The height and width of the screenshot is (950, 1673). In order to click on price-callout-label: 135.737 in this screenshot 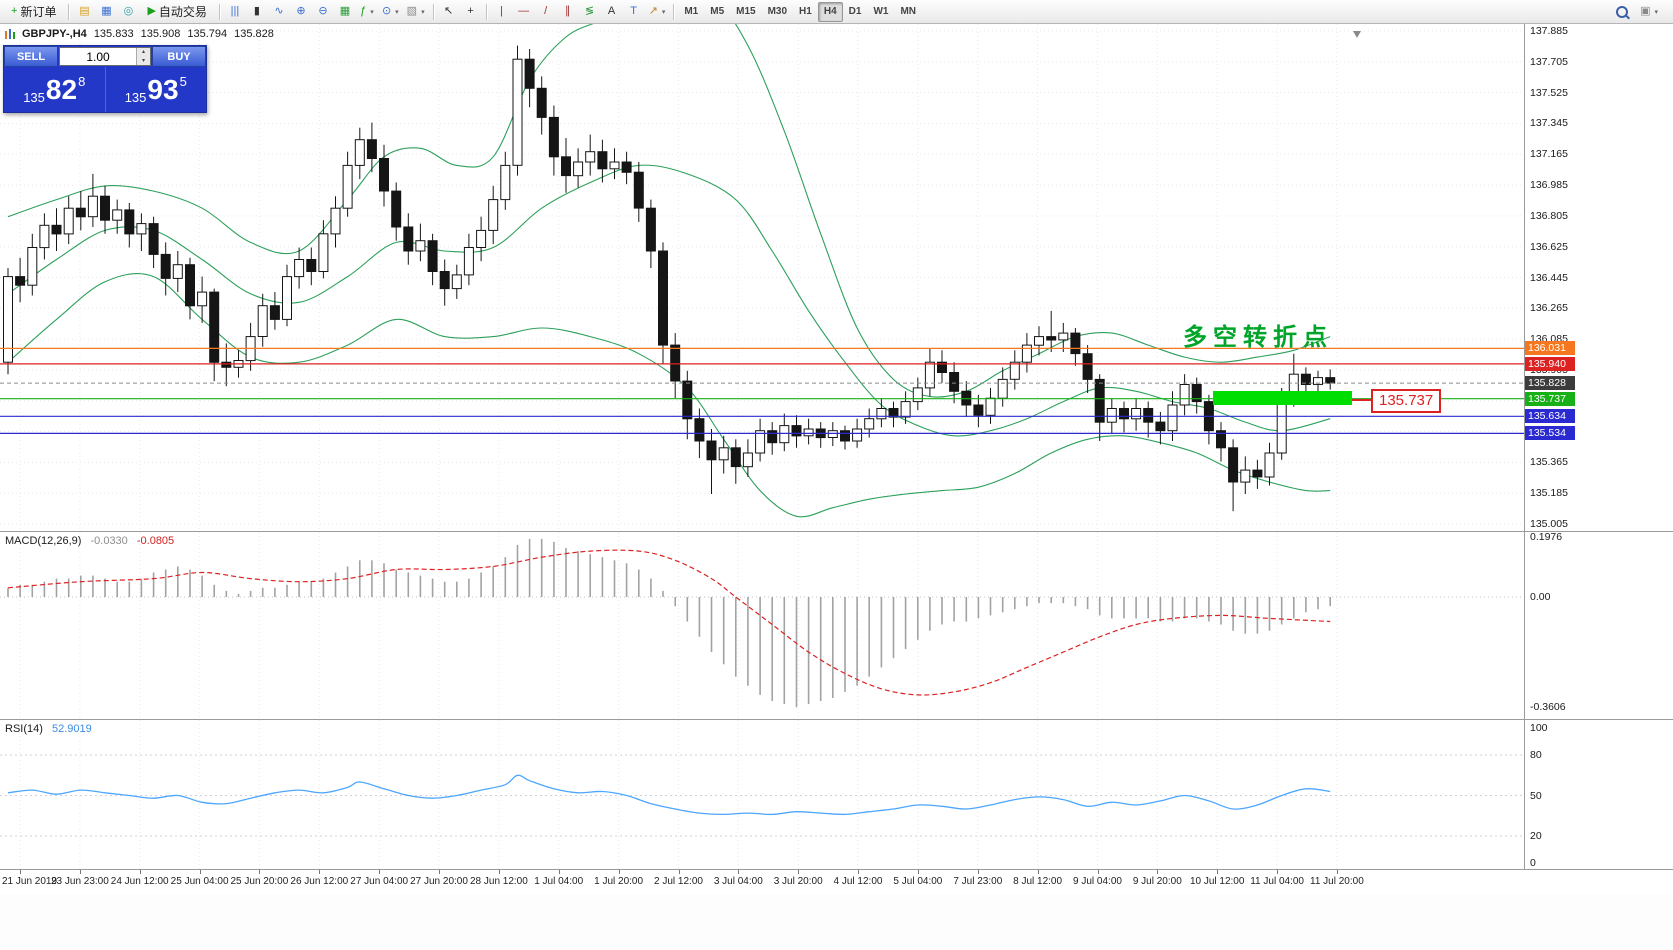, I will do `click(1406, 401)`.